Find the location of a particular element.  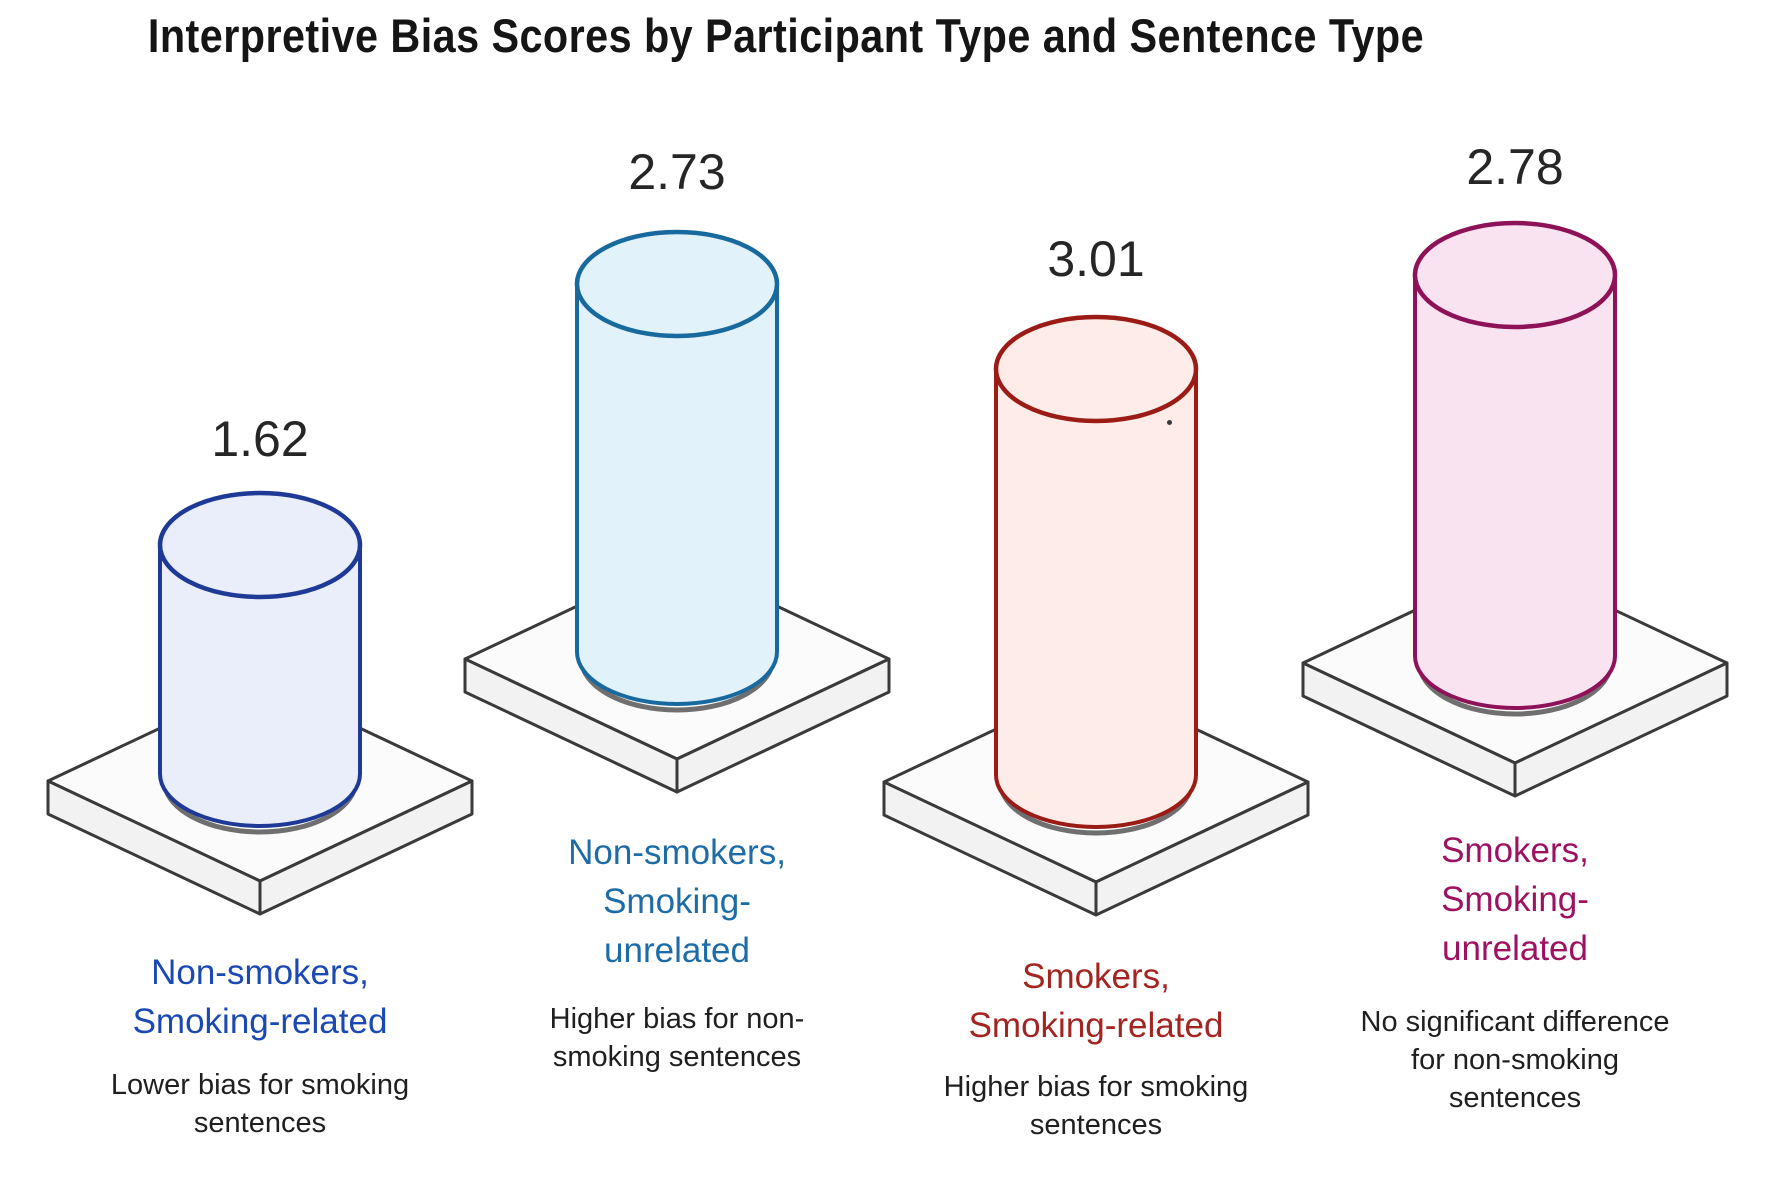

bar-caption-line: Higher bias for smoking is located at coordinates (1096, 1087).